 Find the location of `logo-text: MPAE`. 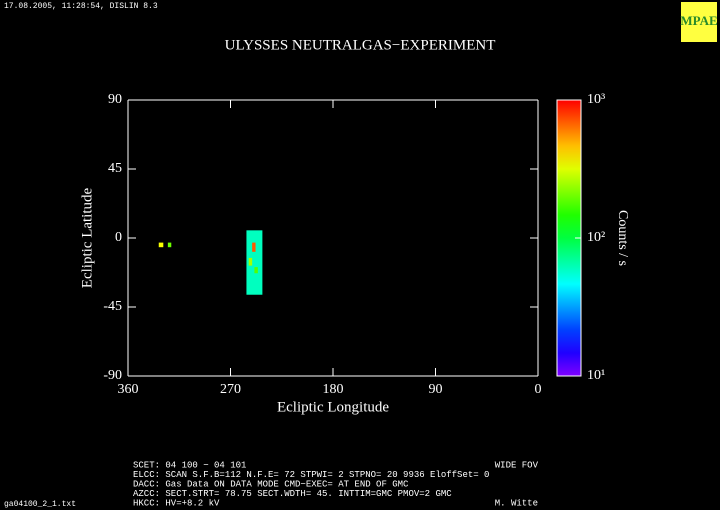

logo-text: MPAE is located at coordinates (698, 20).